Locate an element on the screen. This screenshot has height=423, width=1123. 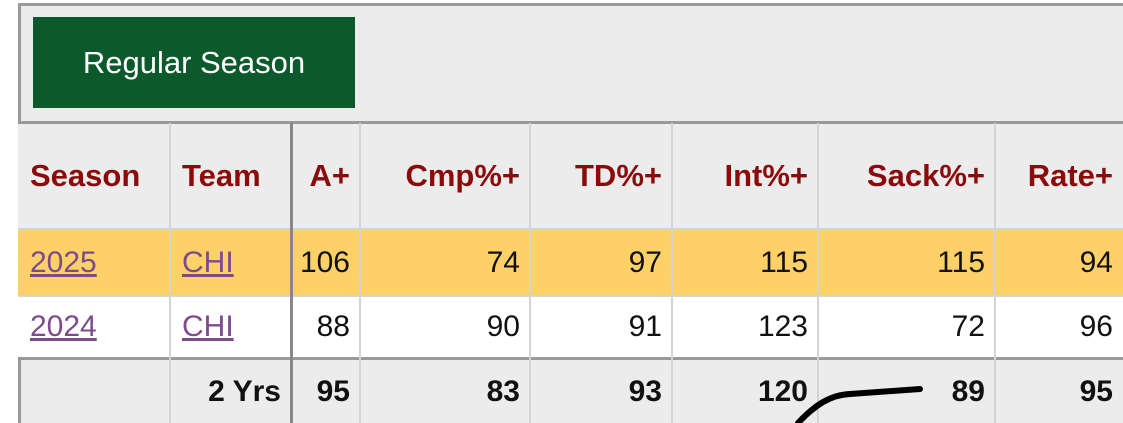
stat-value: 88 is located at coordinates (333, 326).